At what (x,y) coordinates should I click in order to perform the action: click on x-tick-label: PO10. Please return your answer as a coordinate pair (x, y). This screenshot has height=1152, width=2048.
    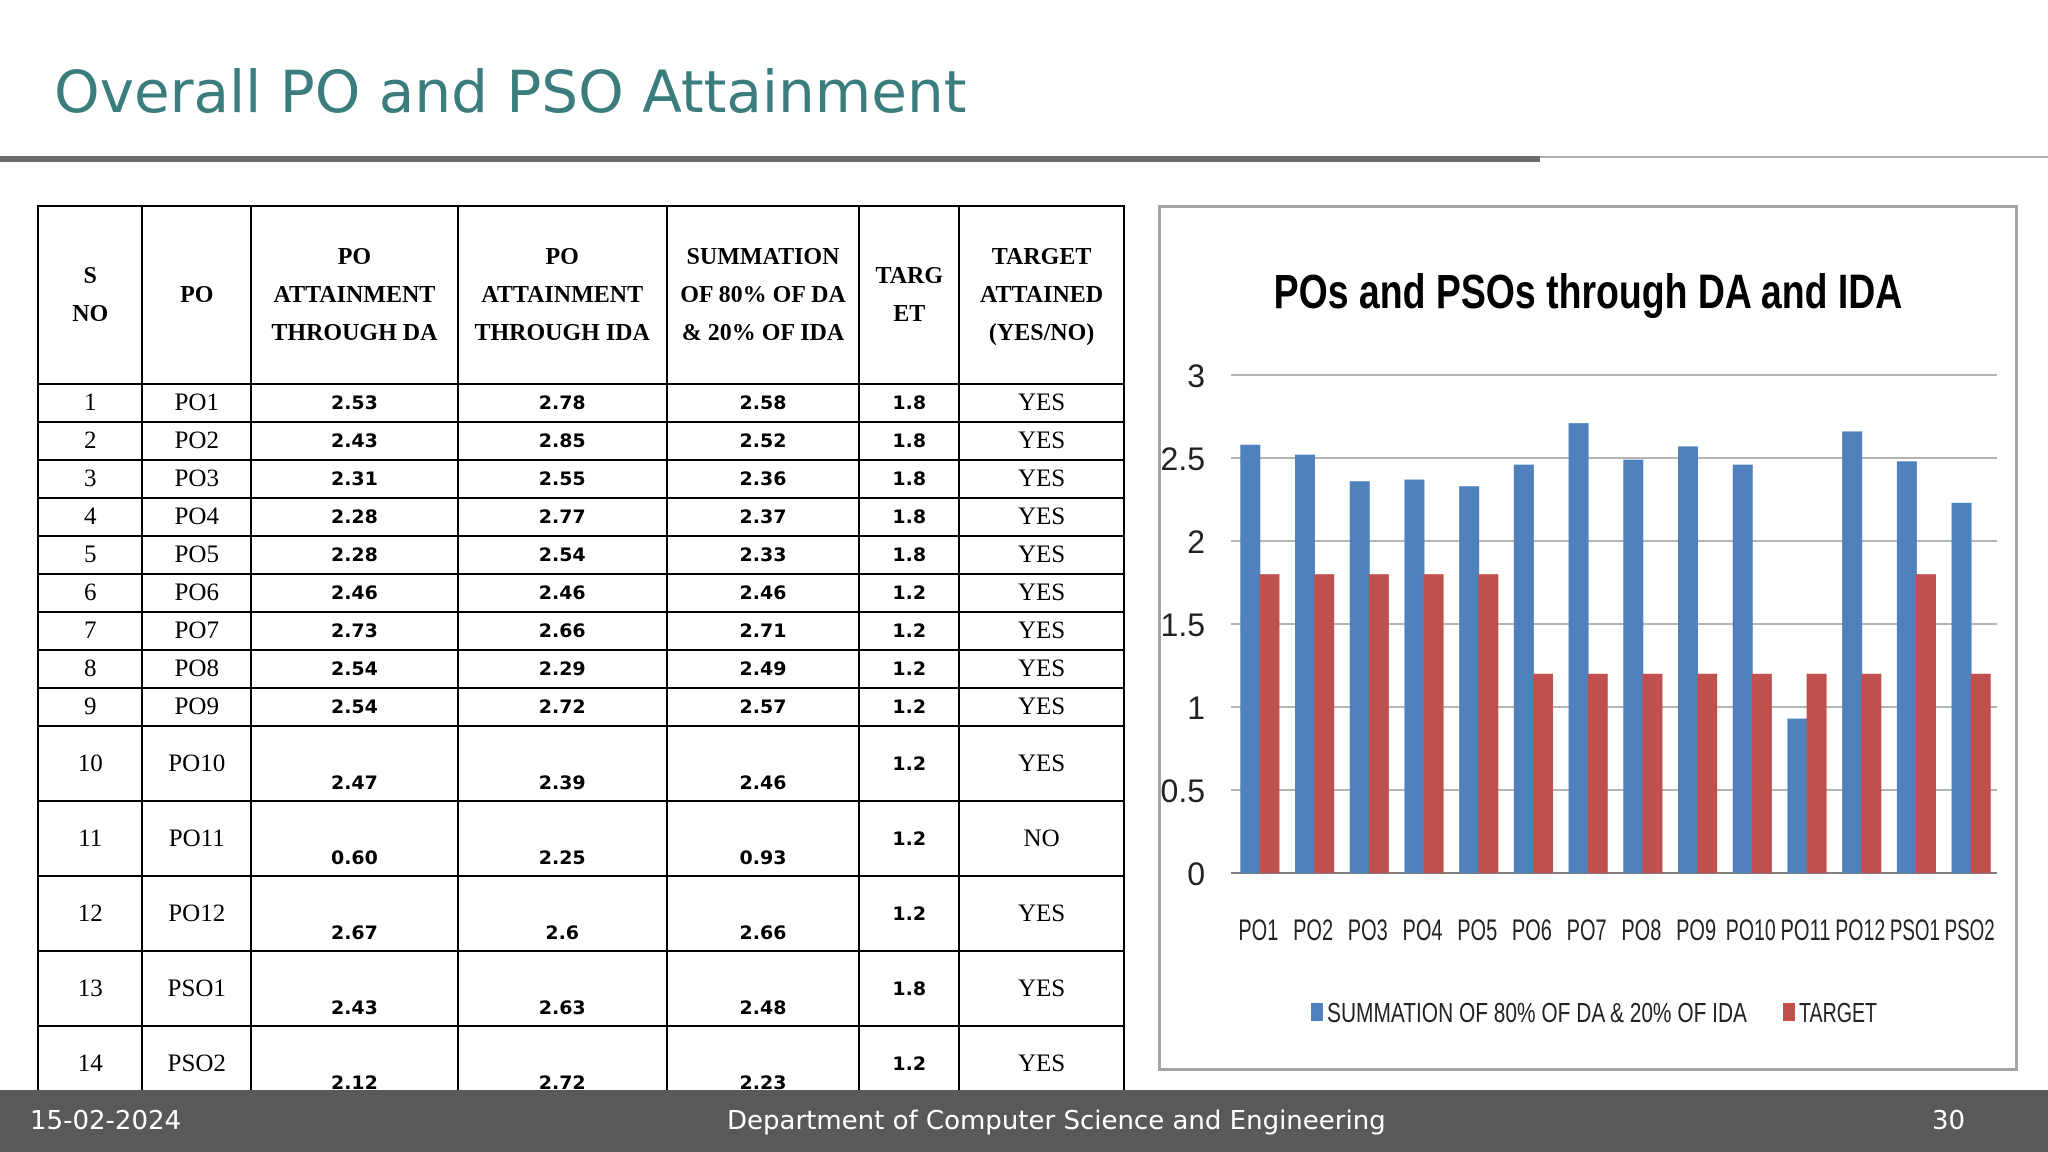
    Looking at the image, I should click on (1751, 930).